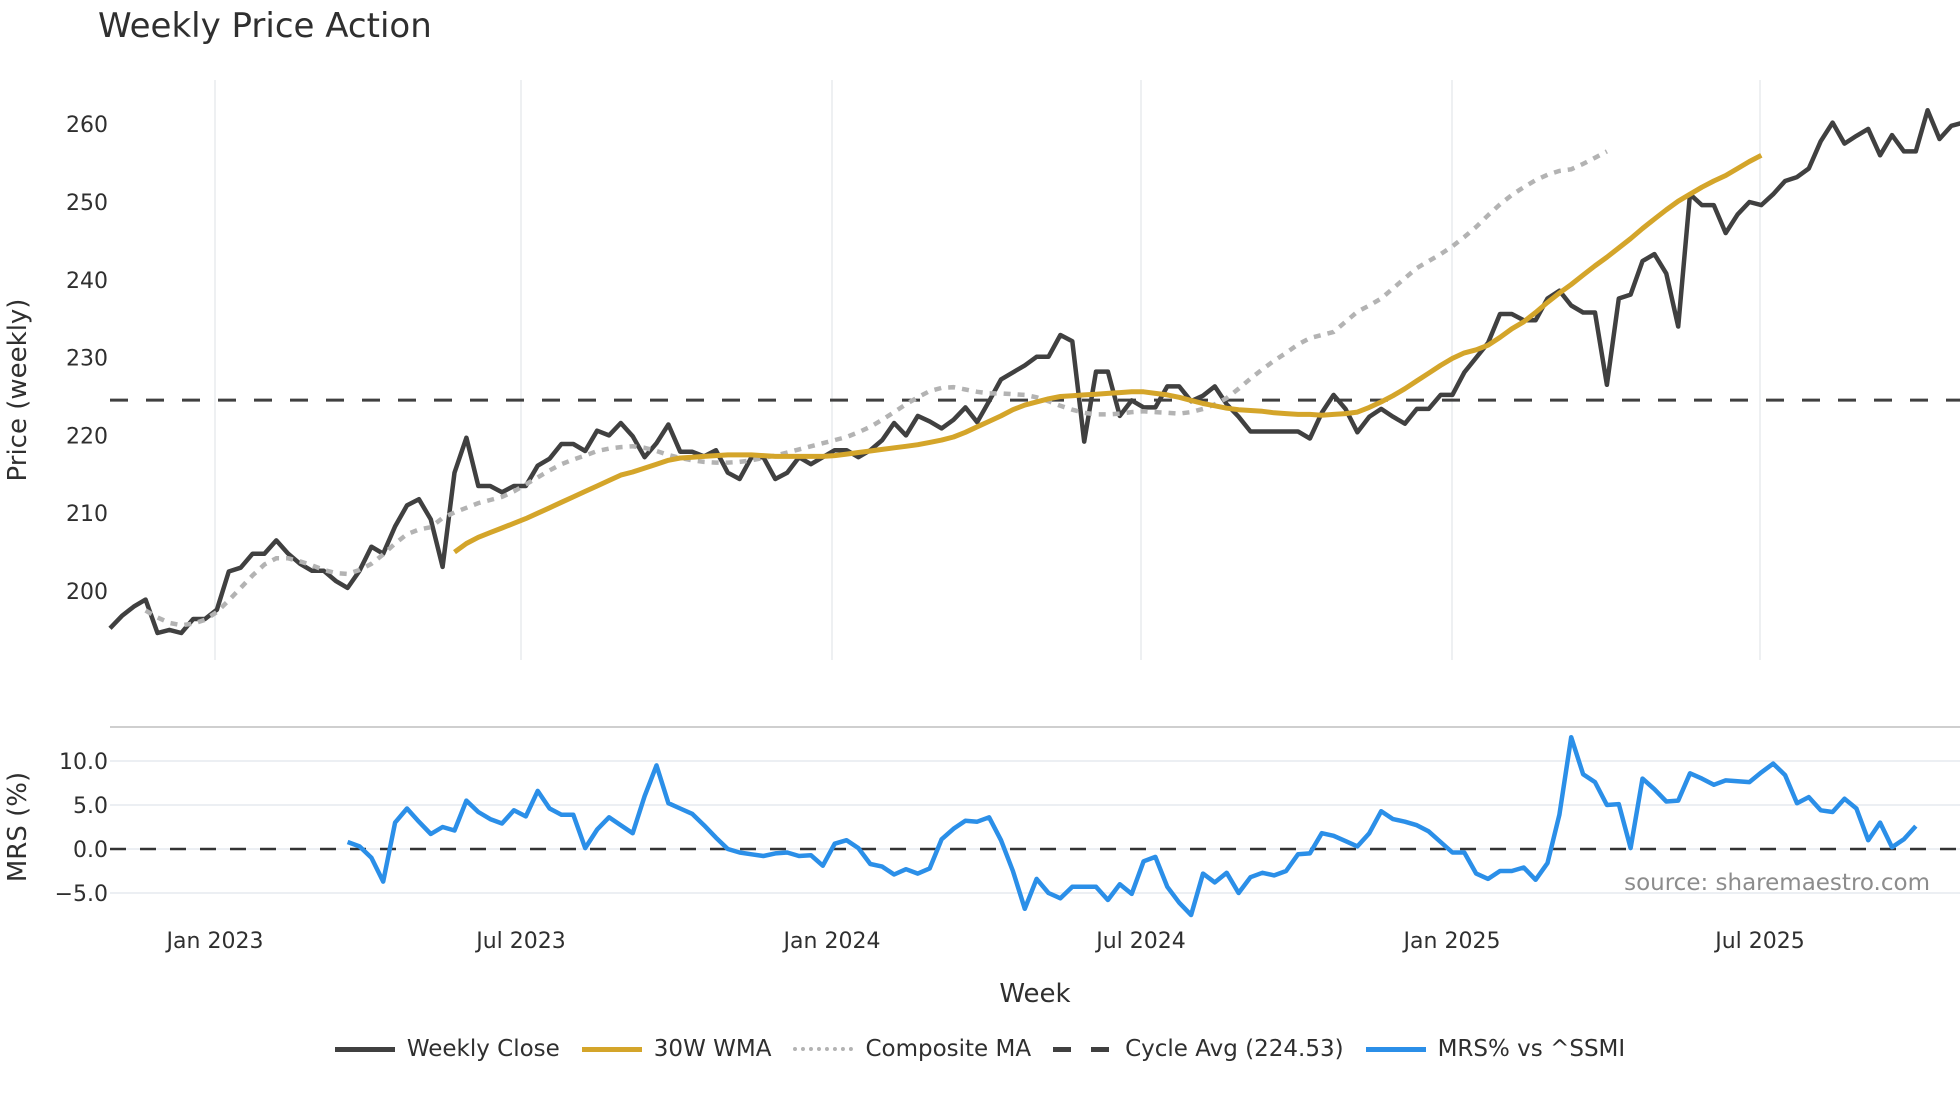  Describe the element at coordinates (1531, 1049) in the screenshot. I see `legend-label: MRS% vs ^SSMI` at that location.